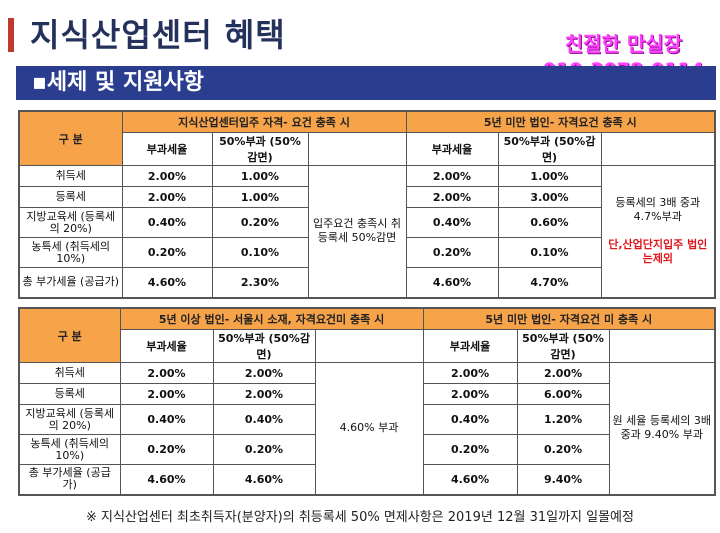 This screenshot has height=533, width=720. What do you see at coordinates (563, 479) in the screenshot?
I see `cell: 9.40%` at bounding box center [563, 479].